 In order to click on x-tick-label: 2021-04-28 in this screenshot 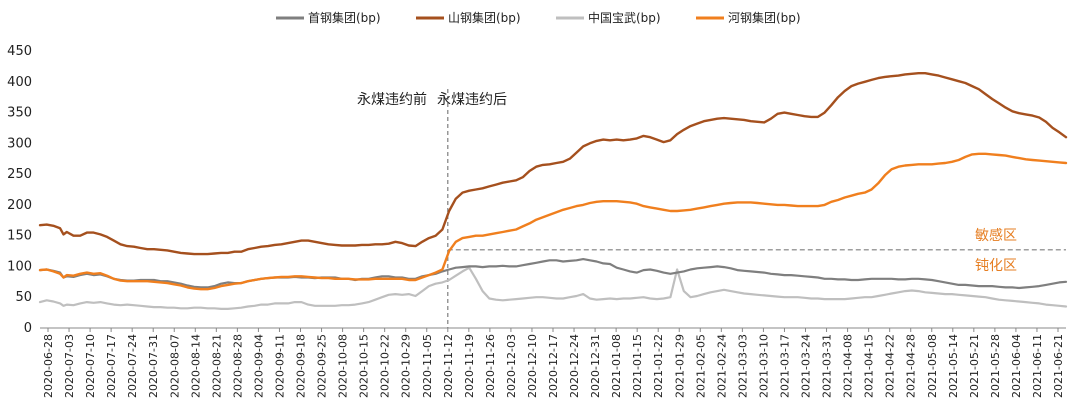, I will do `click(911, 366)`.